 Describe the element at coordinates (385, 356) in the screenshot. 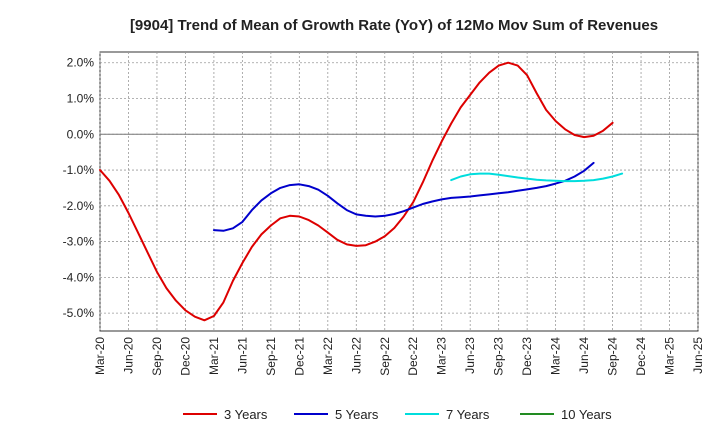

I see `x-tick-label: Sep-22` at that location.